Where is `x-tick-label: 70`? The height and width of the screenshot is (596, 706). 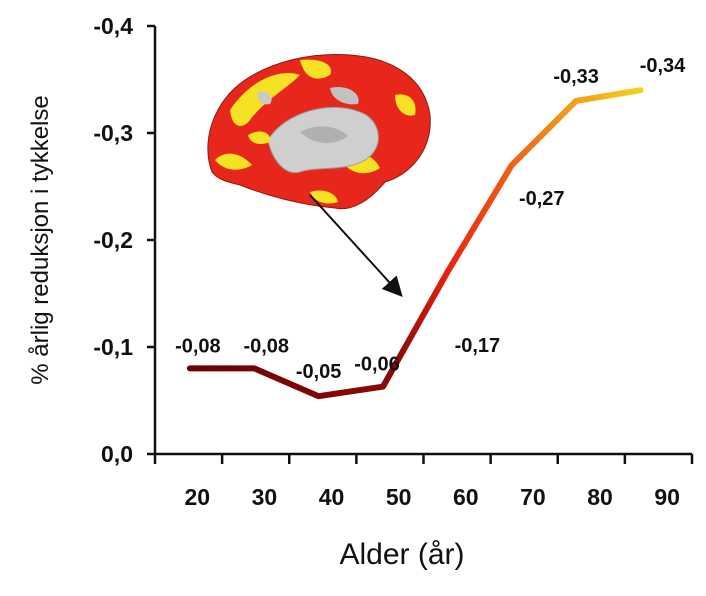
x-tick-label: 70 is located at coordinates (533, 497).